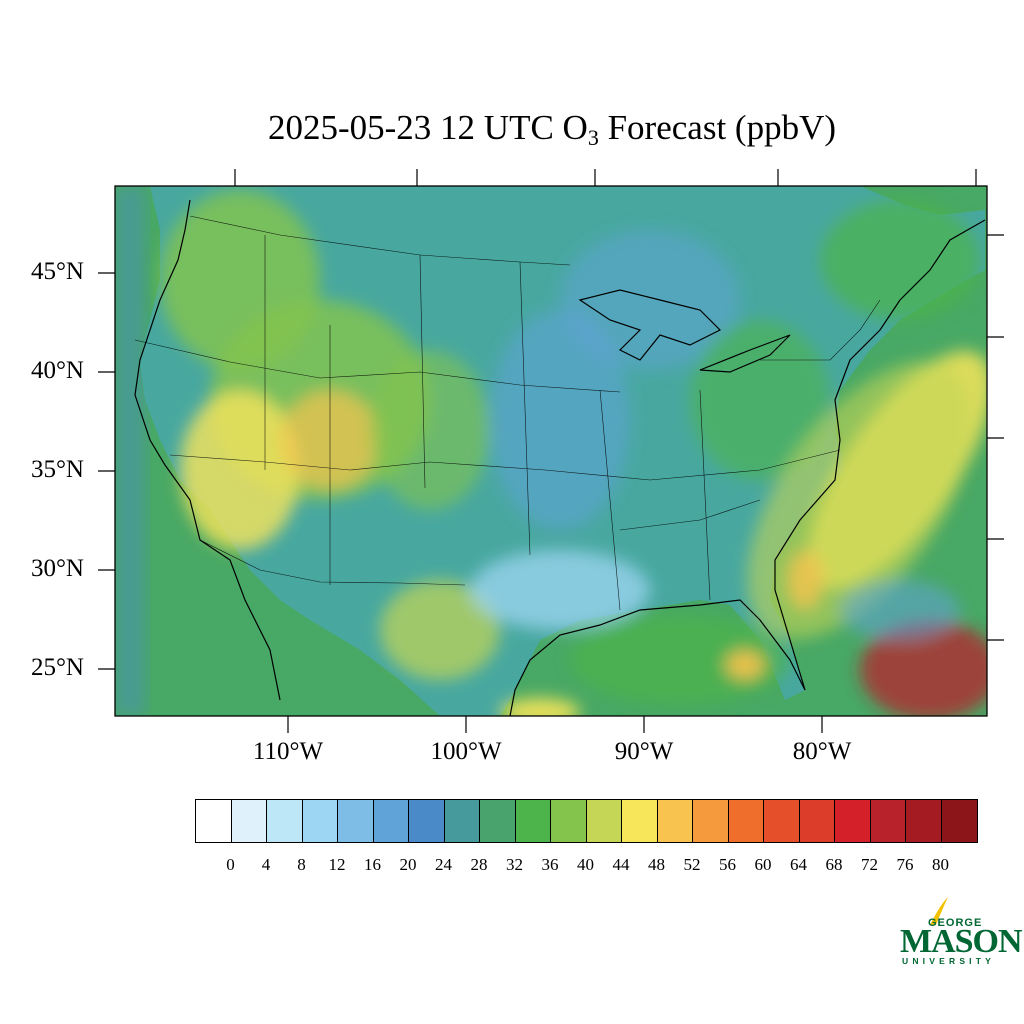 The width and height of the screenshot is (1024, 1024). I want to click on colorbar-tick-label: 64, so click(798, 864).